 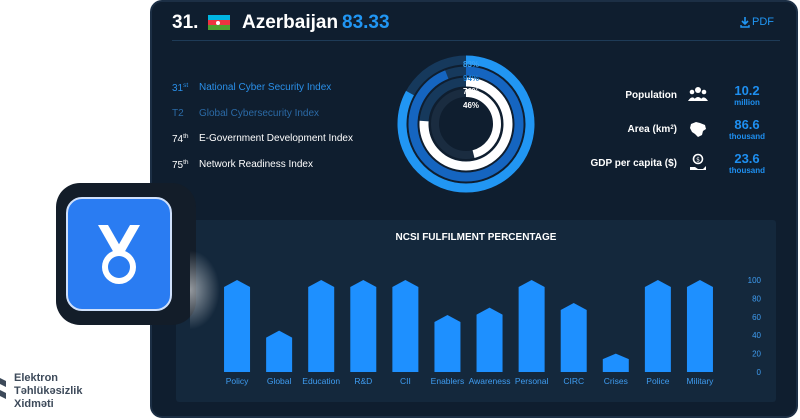 I want to click on index-rank: 31st, so click(x=180, y=88).